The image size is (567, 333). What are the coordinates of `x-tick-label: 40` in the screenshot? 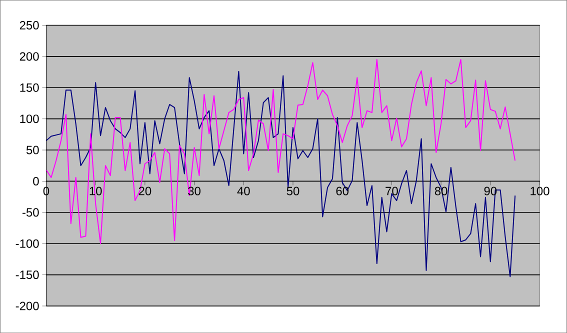 It's located at (243, 191).